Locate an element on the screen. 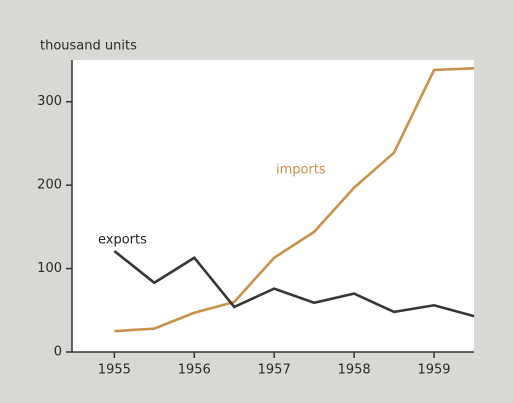 The image size is (513, 403). x-tick-label: 1957 is located at coordinates (274, 370).